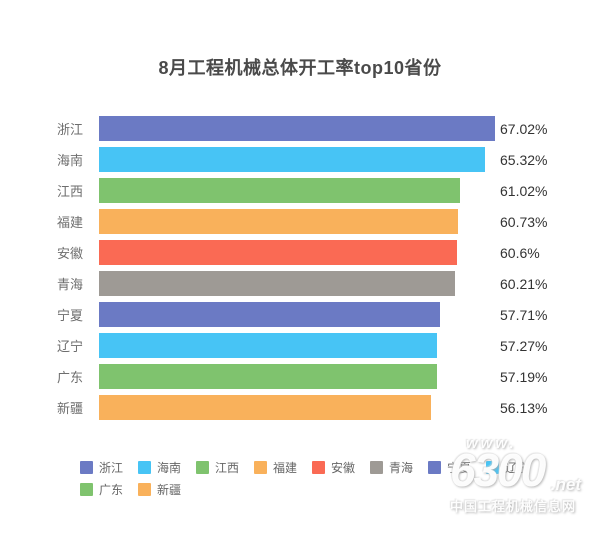 This screenshot has width=600, height=536. What do you see at coordinates (524, 221) in the screenshot?
I see `bar-value-label: 60.73%` at bounding box center [524, 221].